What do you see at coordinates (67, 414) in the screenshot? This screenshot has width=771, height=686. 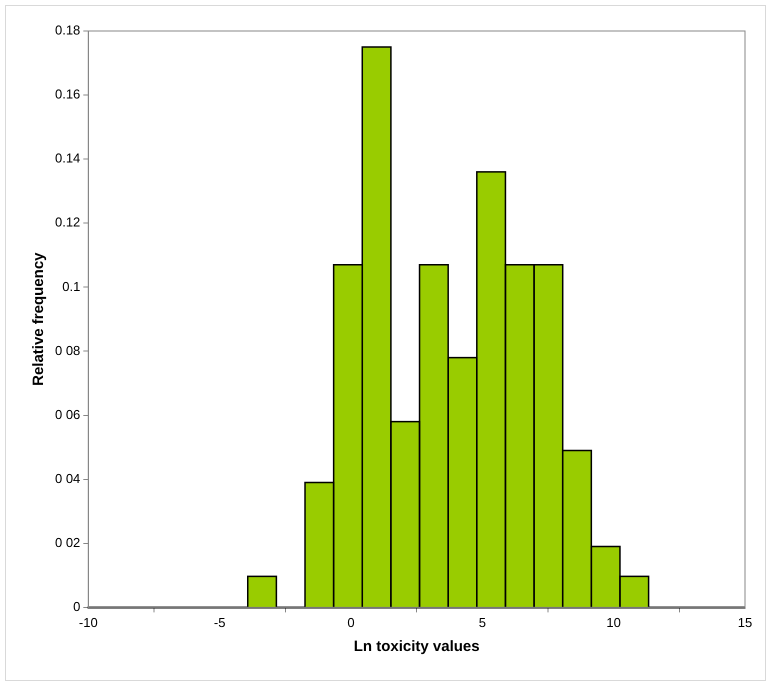 I see `y-tick-label: 0 06` at bounding box center [67, 414].